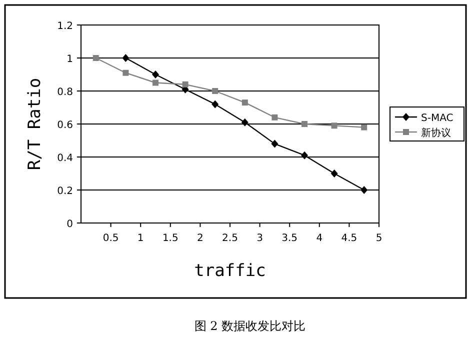 This screenshot has height=340, width=470. Describe the element at coordinates (65, 158) in the screenshot. I see `y-tick-label: 0.4` at that location.